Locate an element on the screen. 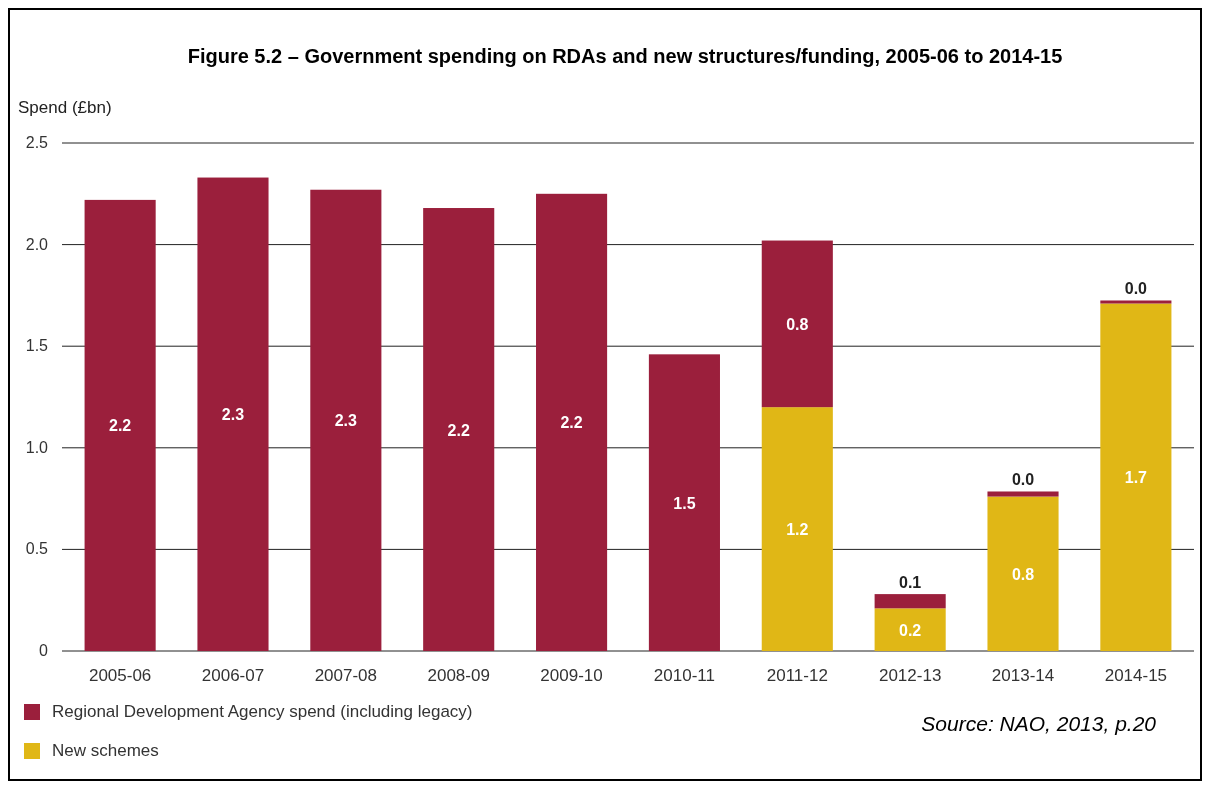  x-tick-label: 2008-09 is located at coordinates (458, 675).